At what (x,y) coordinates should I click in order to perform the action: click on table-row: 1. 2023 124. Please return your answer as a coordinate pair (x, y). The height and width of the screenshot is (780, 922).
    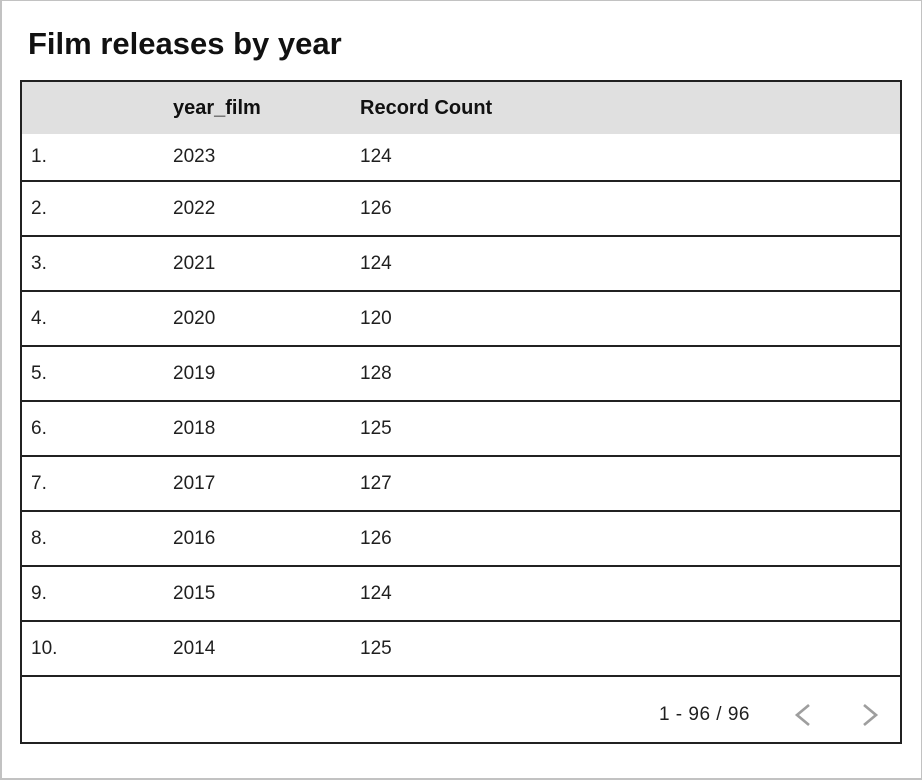
    Looking at the image, I should click on (461, 158).